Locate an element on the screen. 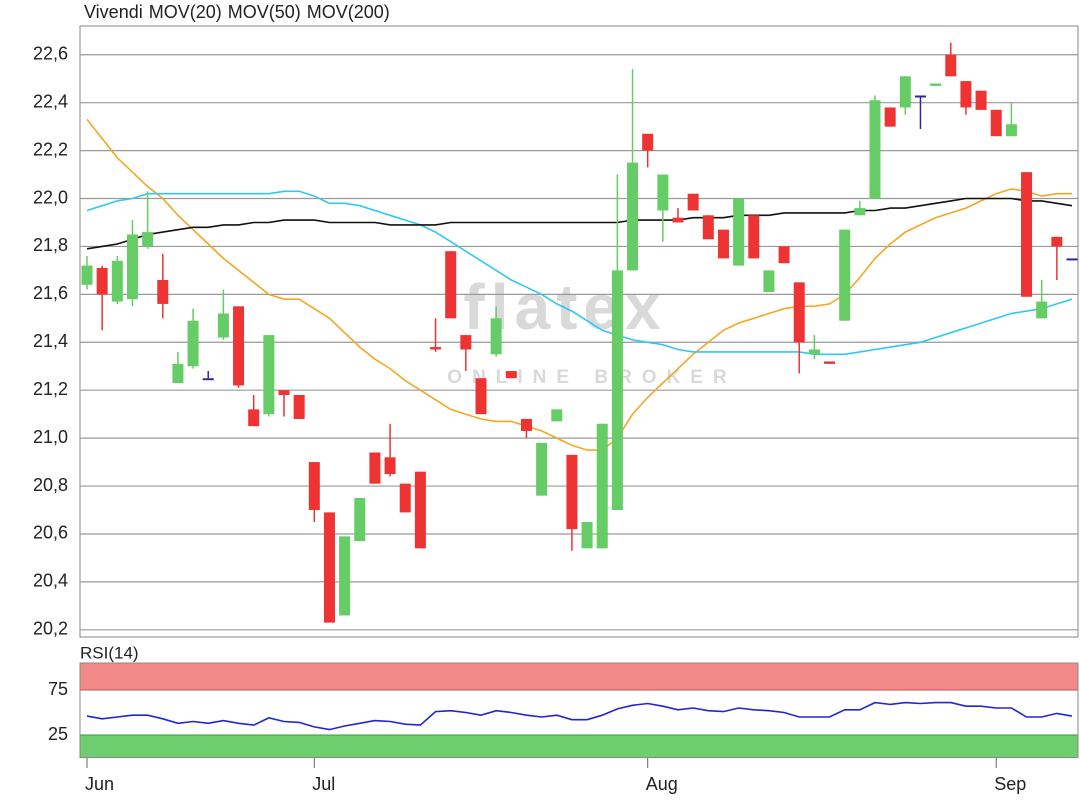 This screenshot has height=800, width=1080. y-tick-label: 20,6 is located at coordinates (50, 533).